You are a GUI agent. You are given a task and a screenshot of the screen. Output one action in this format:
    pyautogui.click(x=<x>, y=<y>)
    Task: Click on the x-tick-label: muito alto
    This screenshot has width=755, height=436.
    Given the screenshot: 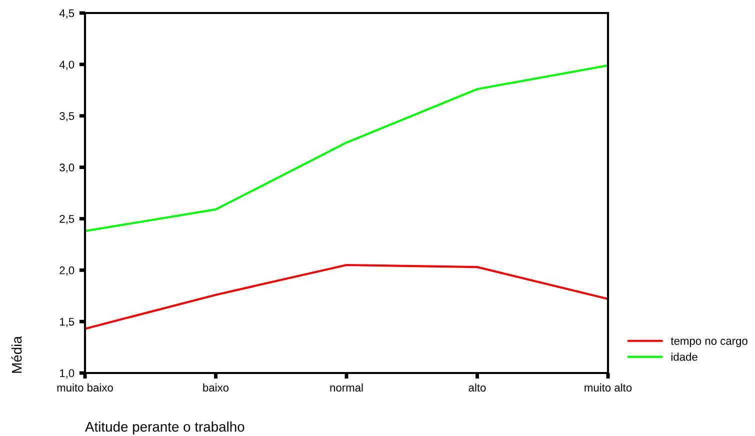 What is the action you would take?
    pyautogui.click(x=608, y=387)
    